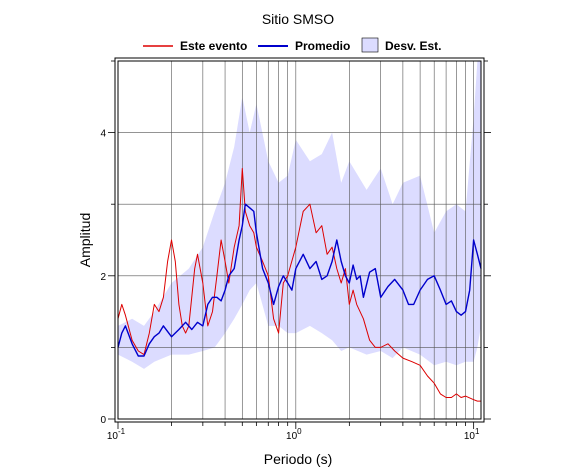 The width and height of the screenshot is (586, 475). I want to click on x-tick-label: 10⁻¹, so click(116, 434).